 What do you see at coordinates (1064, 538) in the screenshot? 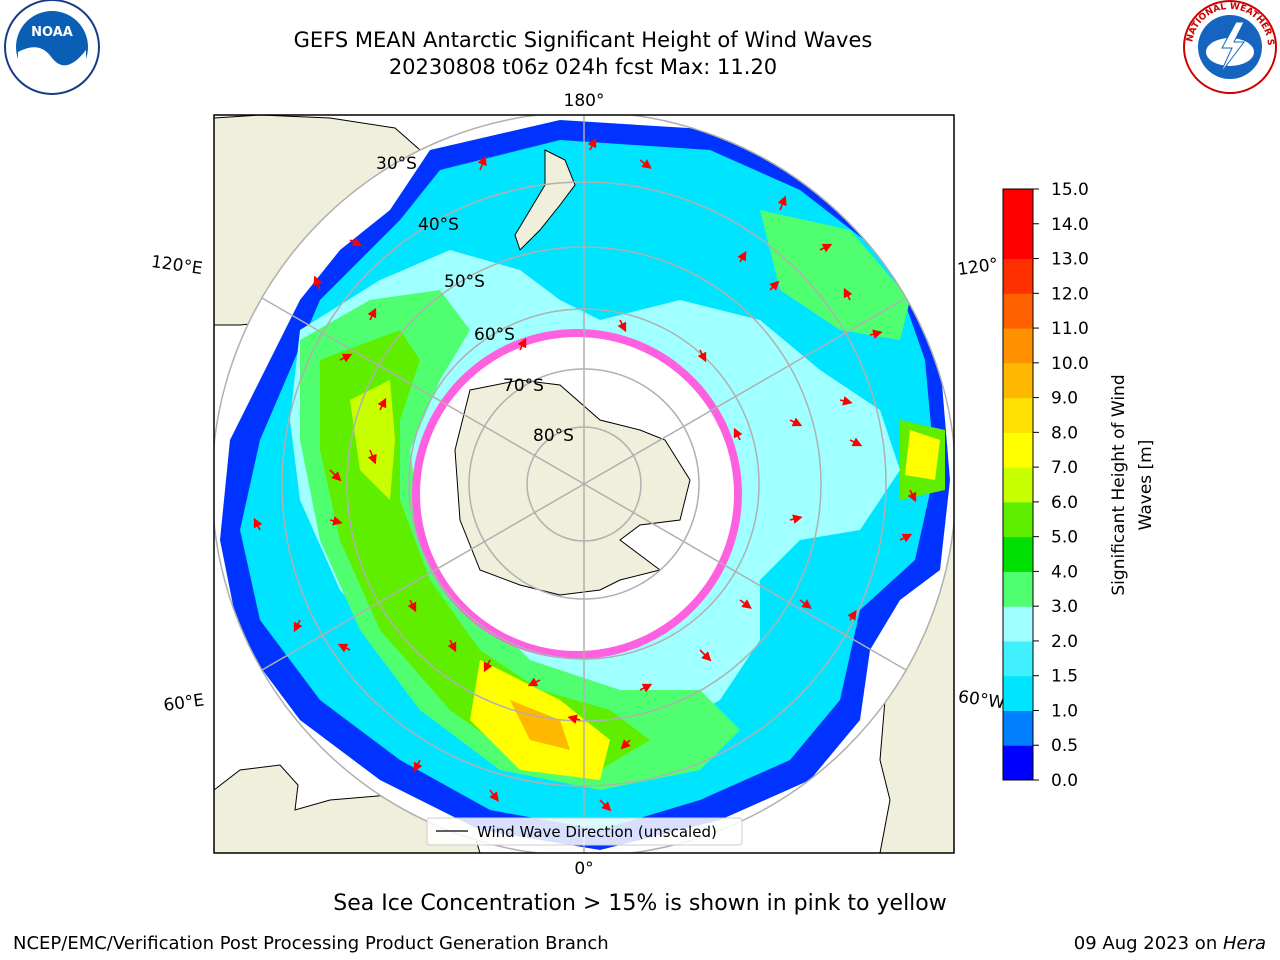
I see `colorbar-tick-label: 5.0` at bounding box center [1064, 538].